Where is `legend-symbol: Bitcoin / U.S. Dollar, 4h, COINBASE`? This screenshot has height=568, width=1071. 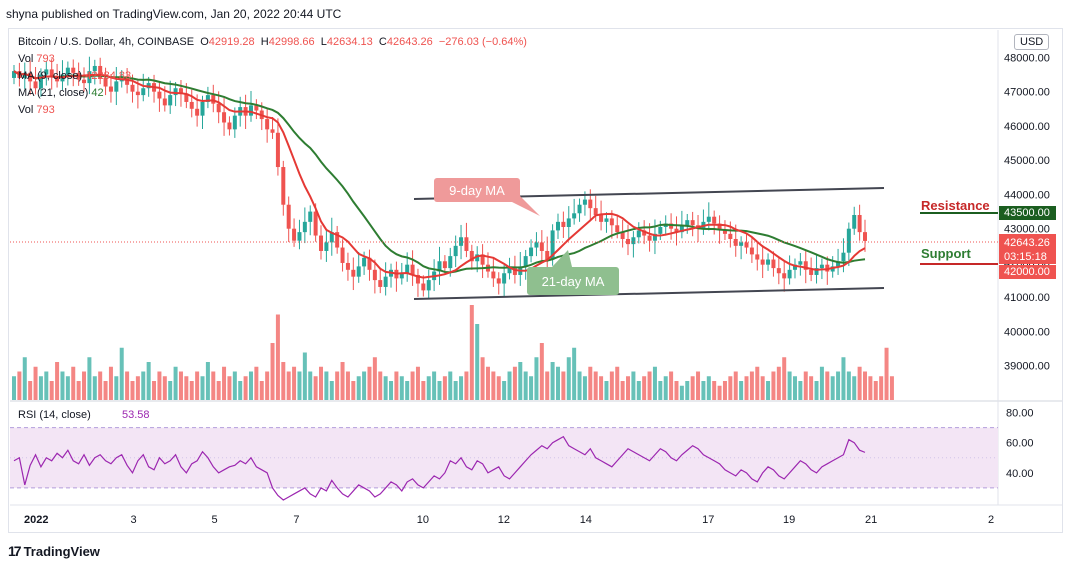 legend-symbol: Bitcoin / U.S. Dollar, 4h, COINBASE is located at coordinates (106, 42).